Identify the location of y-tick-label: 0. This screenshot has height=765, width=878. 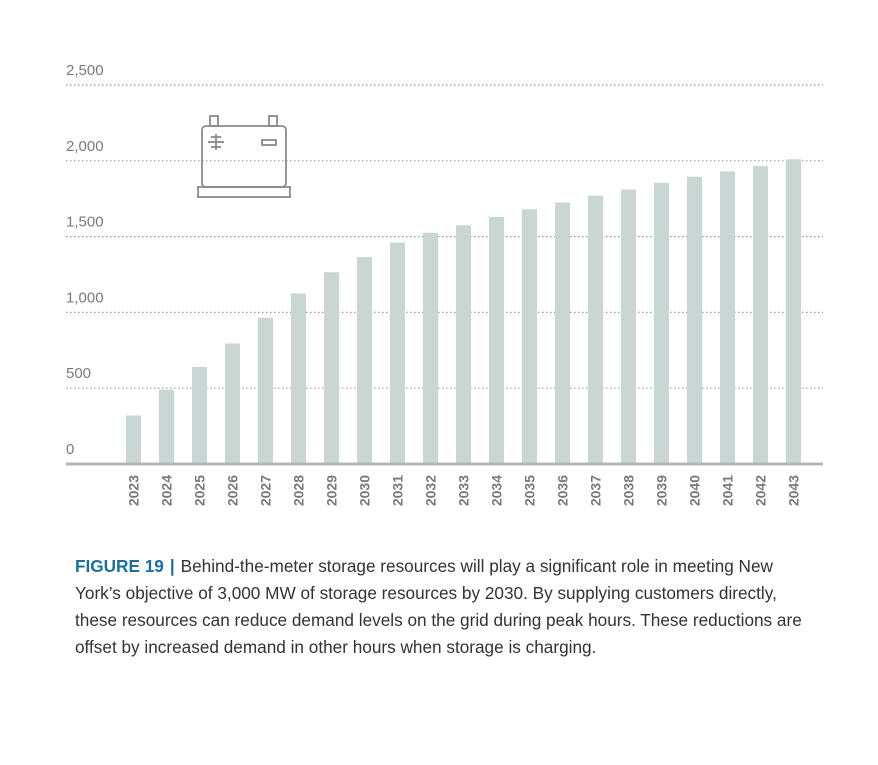
(70, 449).